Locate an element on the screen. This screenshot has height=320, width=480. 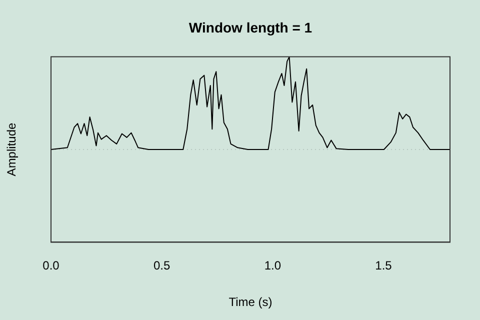
x-tick-label: 1.5 is located at coordinates (383, 265).